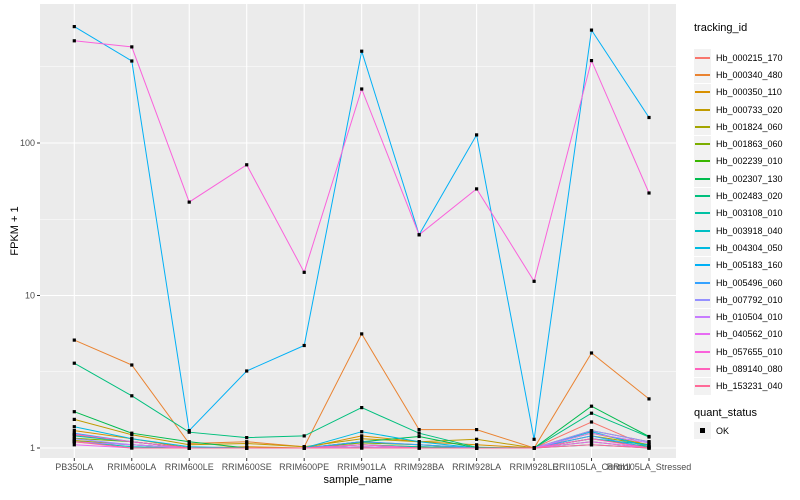 The height and width of the screenshot is (500, 800). I want to click on legend-item: Hb_005183_160, so click(747, 265).